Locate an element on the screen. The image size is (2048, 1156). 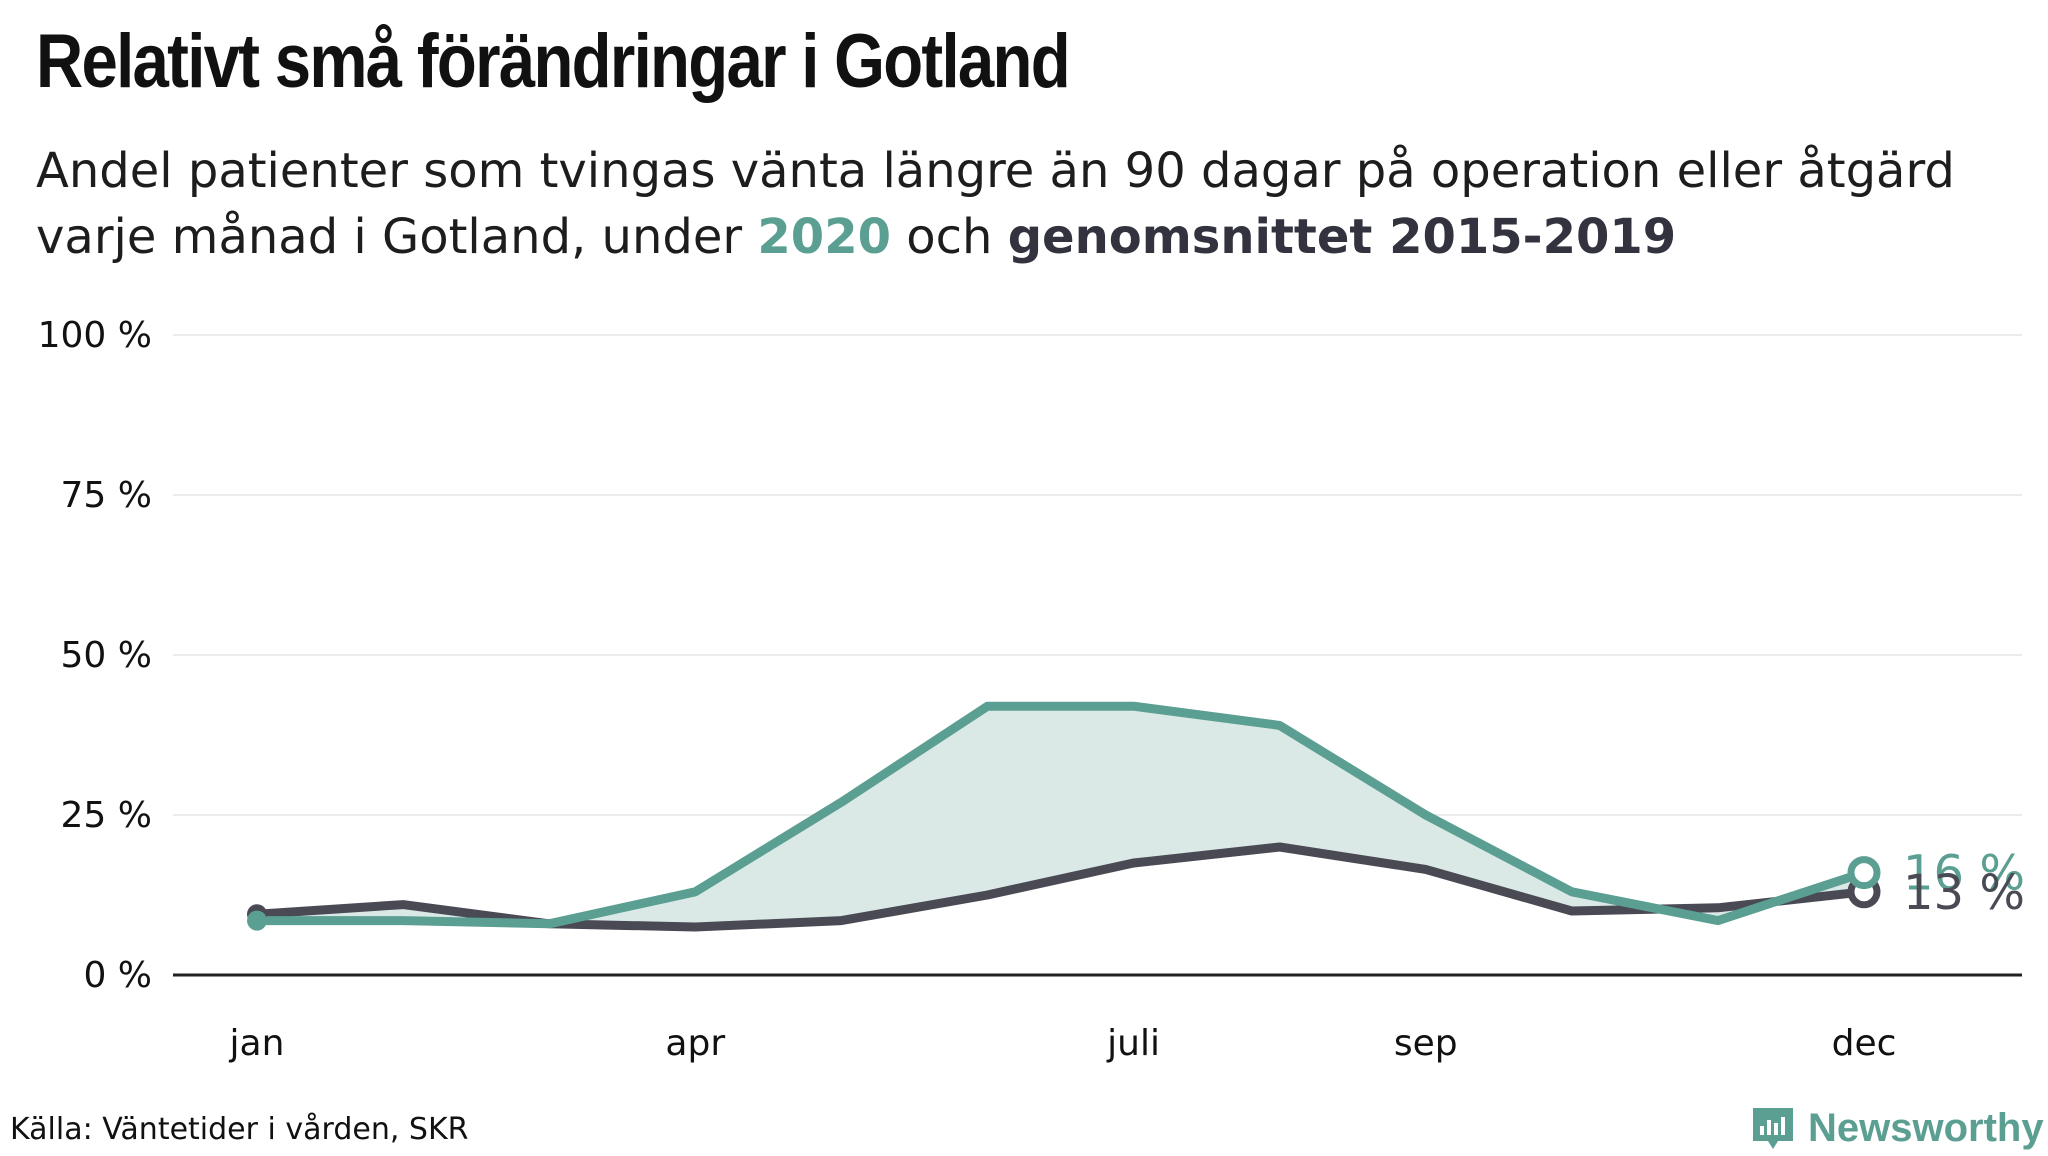
x-tick-label: sep is located at coordinates (1426, 1043).